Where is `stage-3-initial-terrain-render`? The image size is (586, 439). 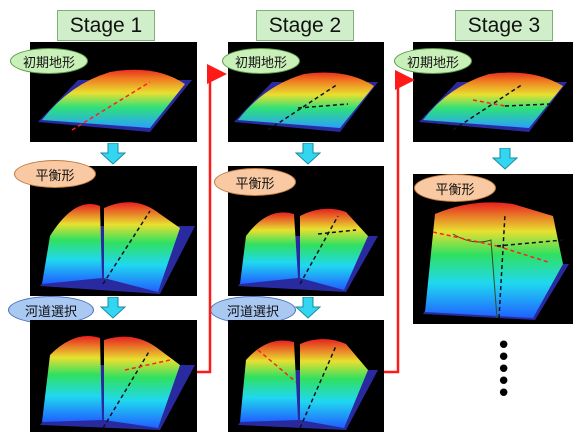
stage-3-initial-terrain-render is located at coordinates (493, 102).